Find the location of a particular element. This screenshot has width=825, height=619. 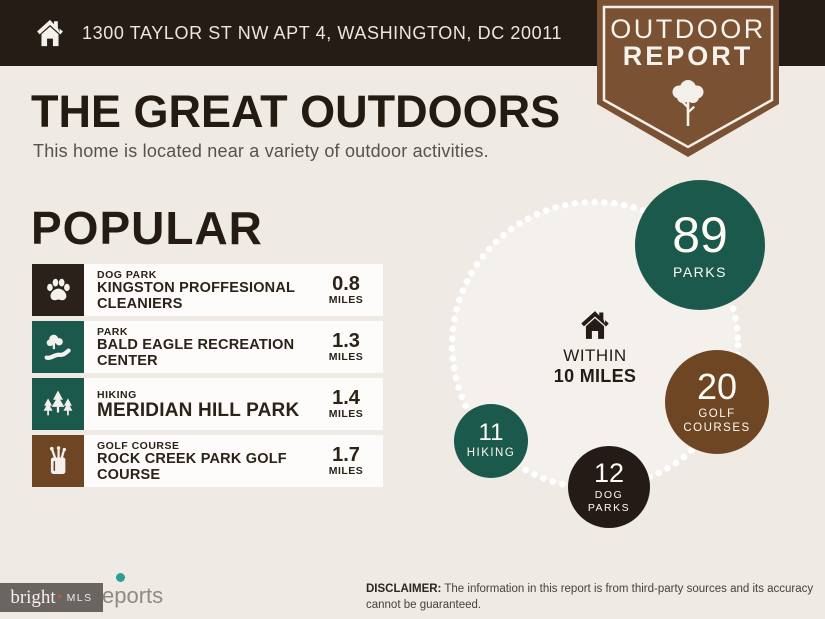

stat-circle-parks: 89 PARKS is located at coordinates (700, 245).